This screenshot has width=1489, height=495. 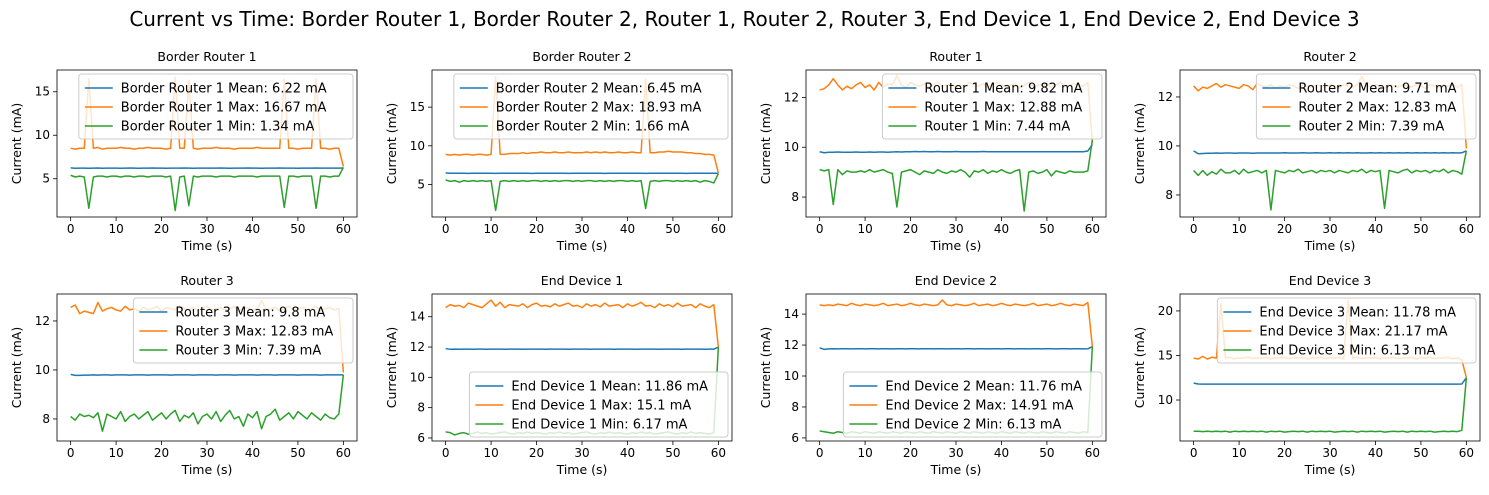 What do you see at coordinates (599, 89) in the screenshot?
I see `legend-entry-mean: Border Router 2 Mean: 6.45 mA` at bounding box center [599, 89].